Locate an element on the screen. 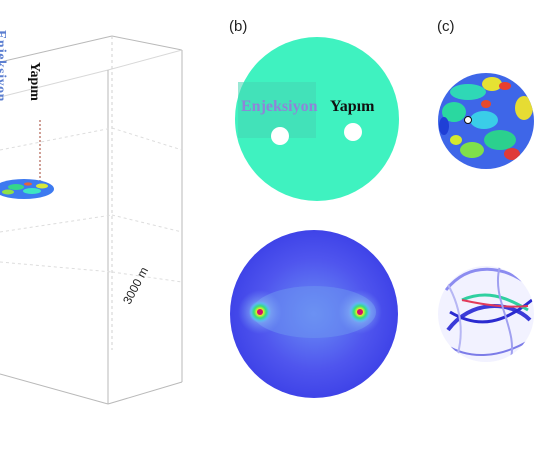 This screenshot has height=462, width=534. reservoir-disk-top is located at coordinates (317, 119).